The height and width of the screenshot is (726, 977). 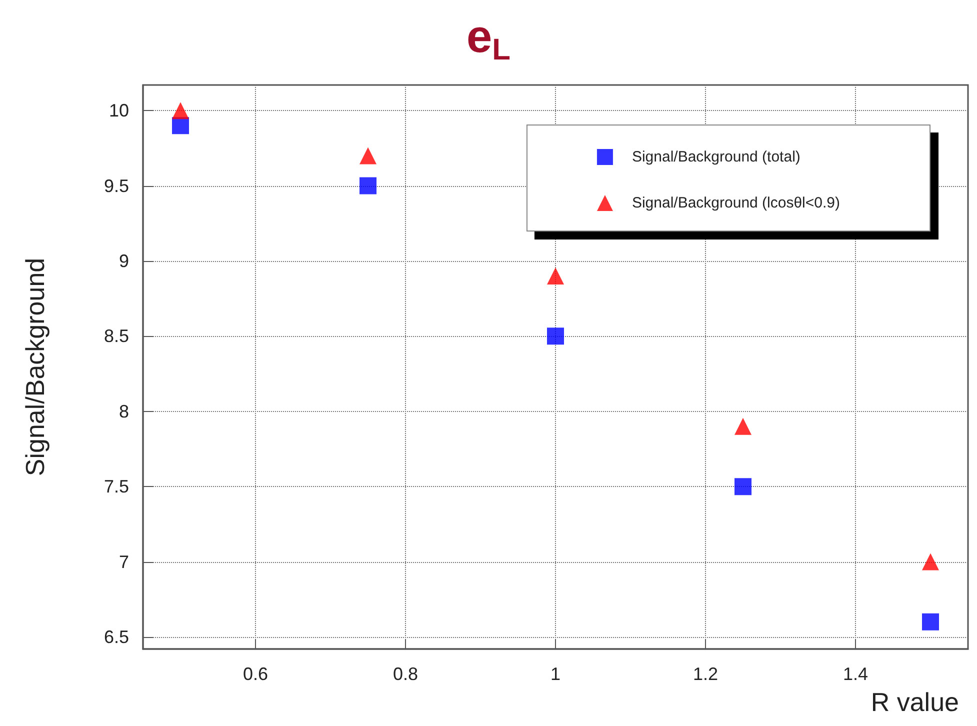 I want to click on y-tick-label: 8, so click(x=123, y=411).